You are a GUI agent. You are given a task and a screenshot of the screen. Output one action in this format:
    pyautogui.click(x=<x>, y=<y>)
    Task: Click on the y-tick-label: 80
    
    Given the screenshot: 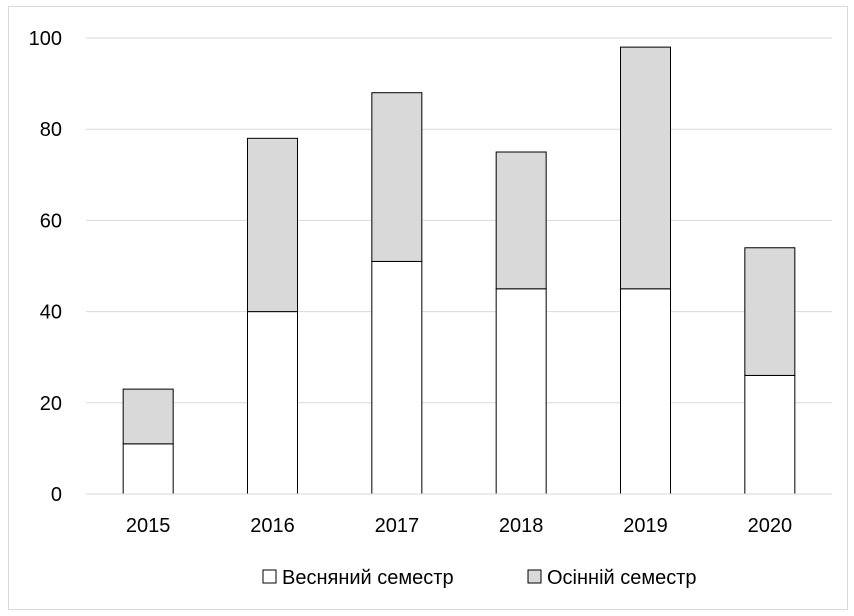 What is the action you would take?
    pyautogui.click(x=51, y=130)
    